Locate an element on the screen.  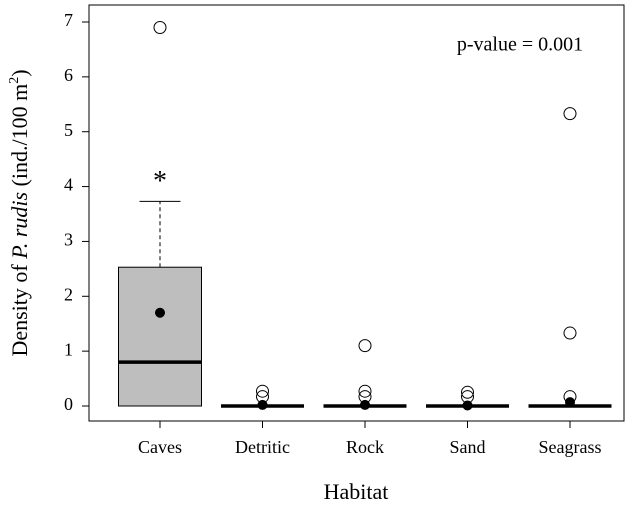
y-label-part: ) is located at coordinates (19, 72).